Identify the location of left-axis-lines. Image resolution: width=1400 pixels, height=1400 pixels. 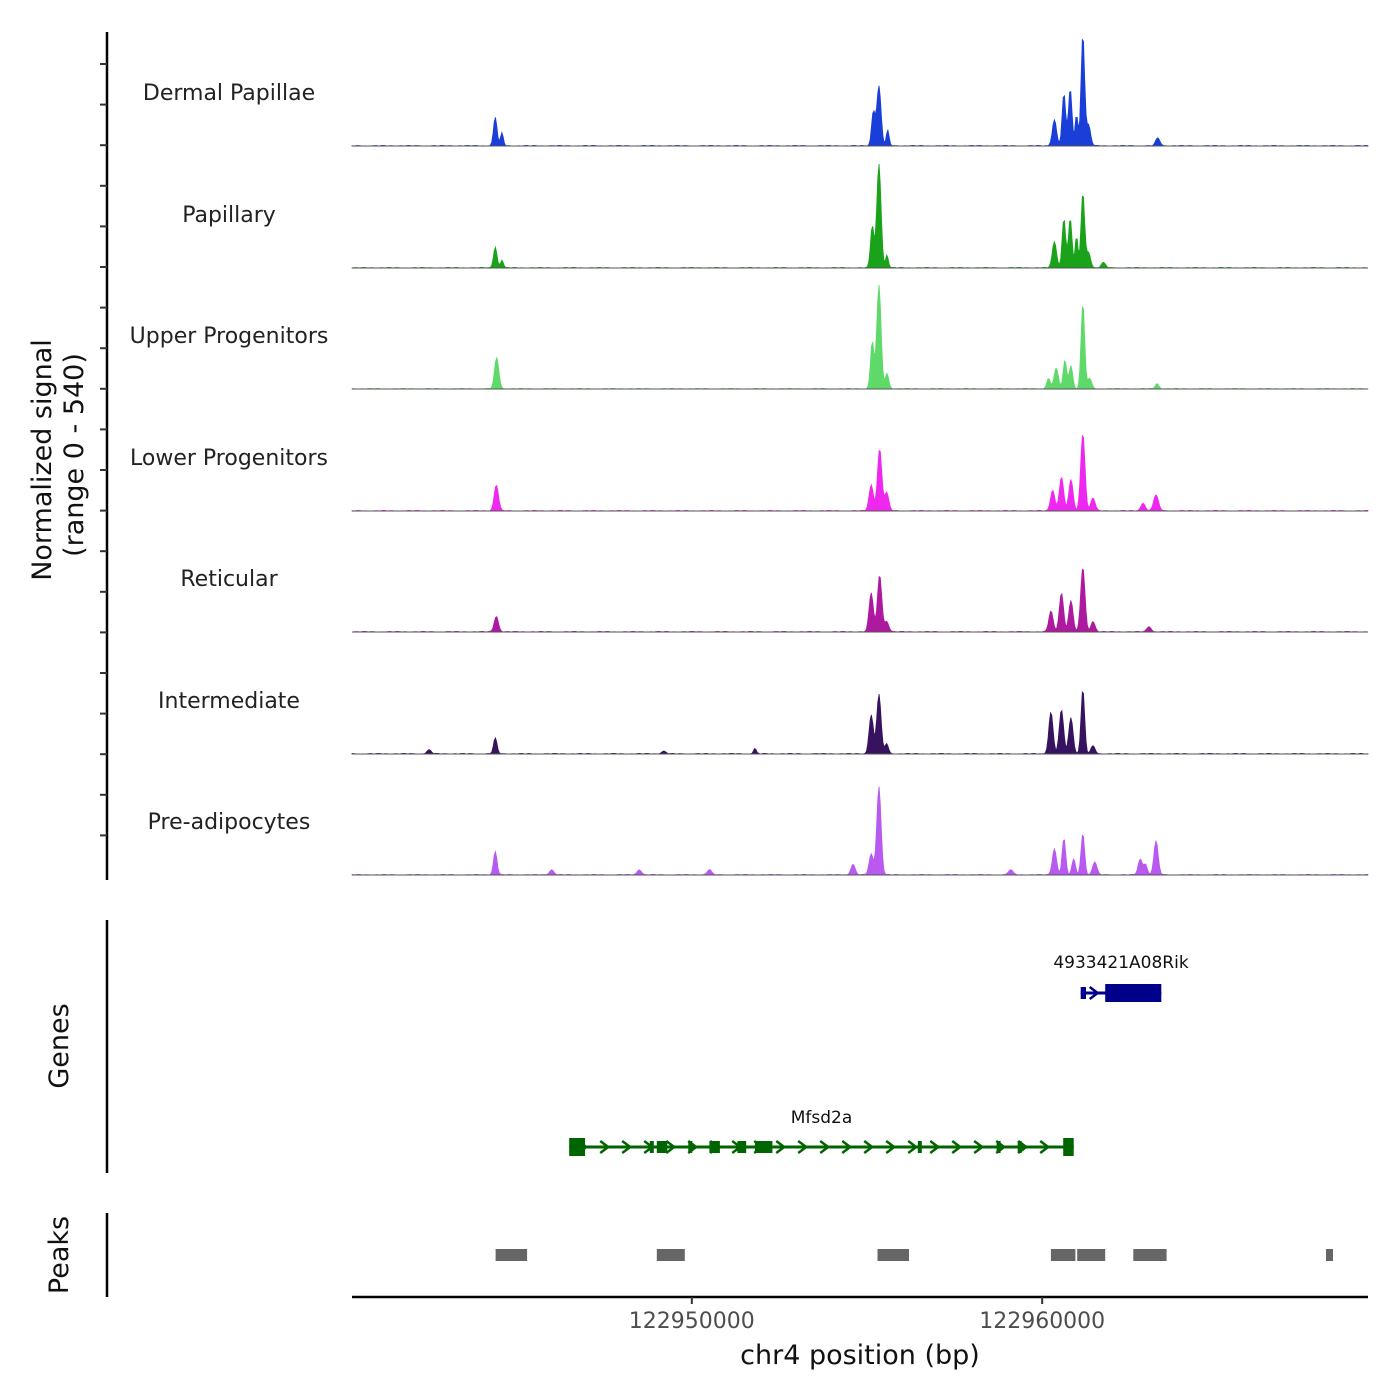
(104, 664).